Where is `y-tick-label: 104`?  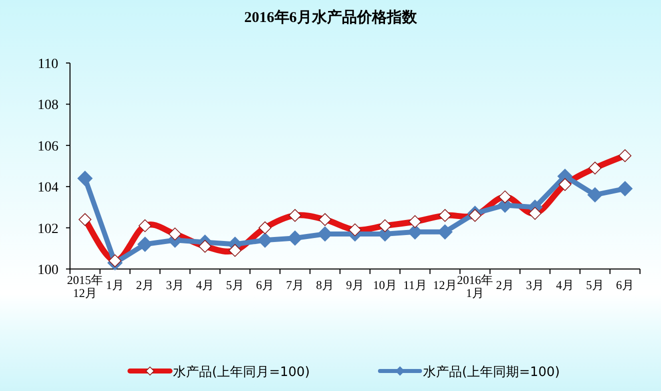 y-tick-label: 104 is located at coordinates (48, 188).